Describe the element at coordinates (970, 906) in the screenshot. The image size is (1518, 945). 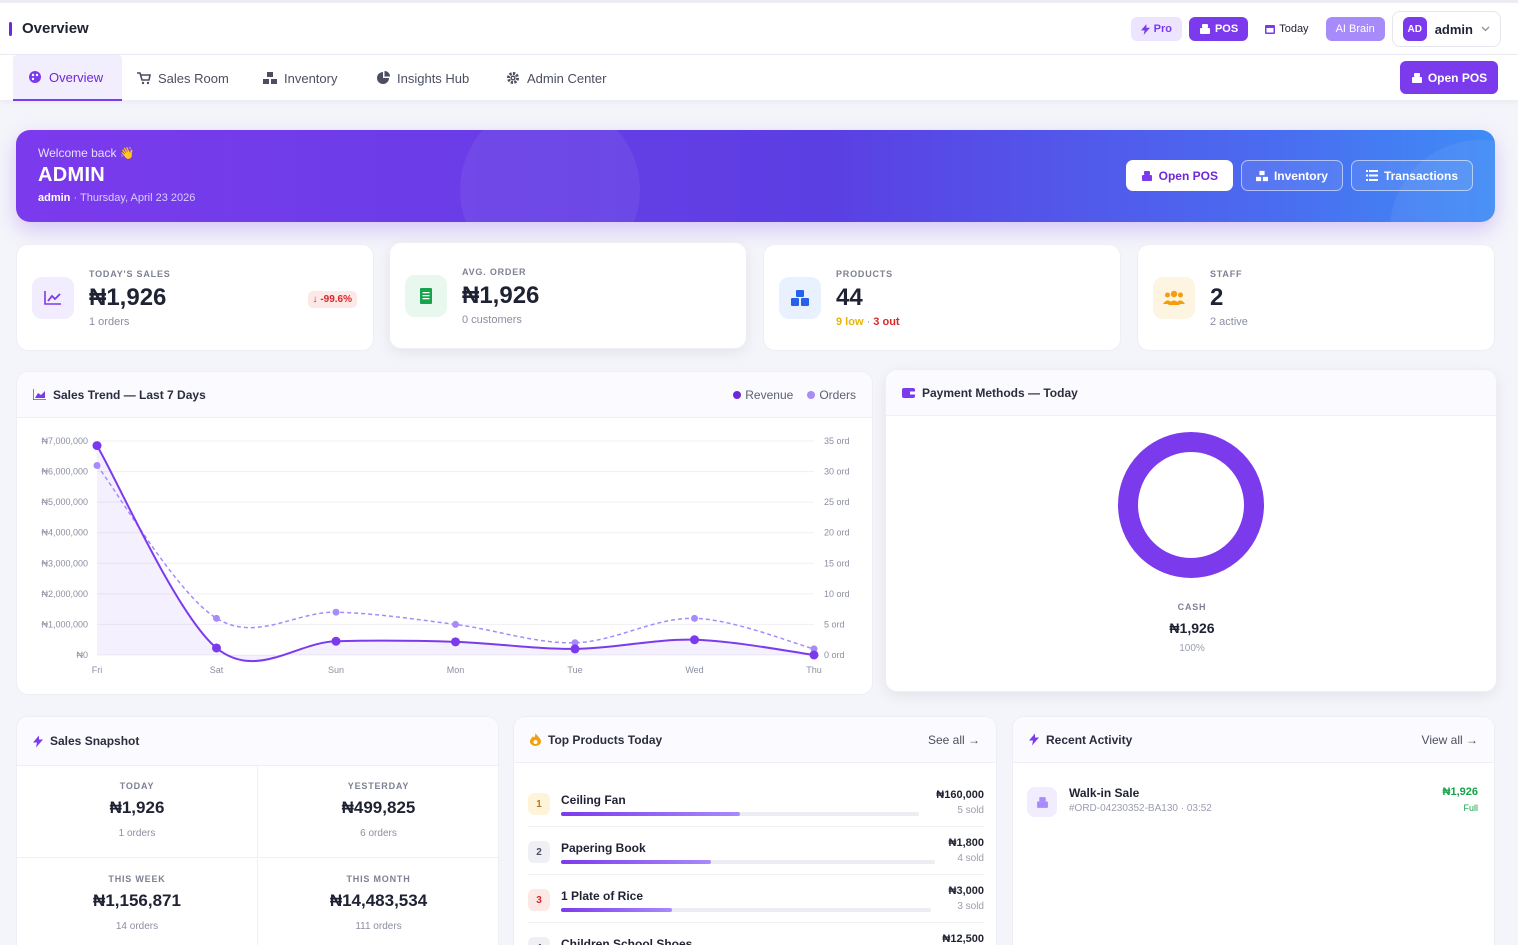
I see `product-sold: 3 sold` at that location.